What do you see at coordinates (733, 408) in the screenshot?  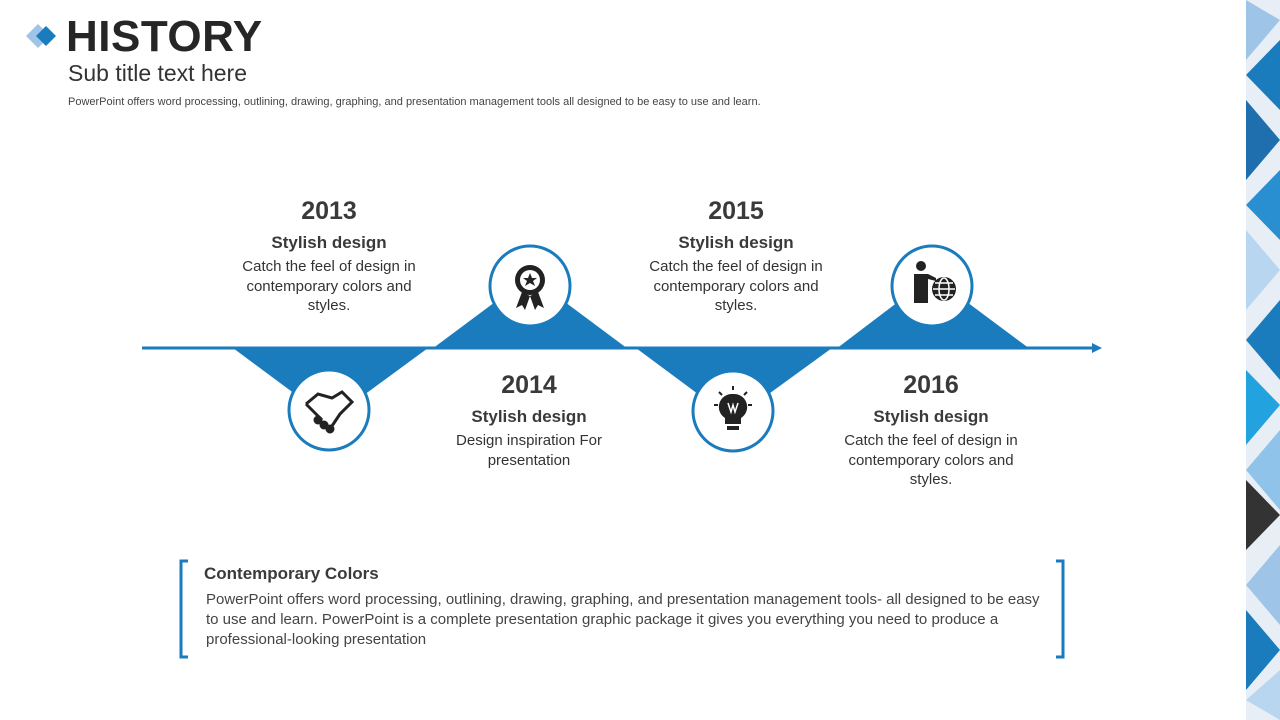 I see `bulb-icon` at bounding box center [733, 408].